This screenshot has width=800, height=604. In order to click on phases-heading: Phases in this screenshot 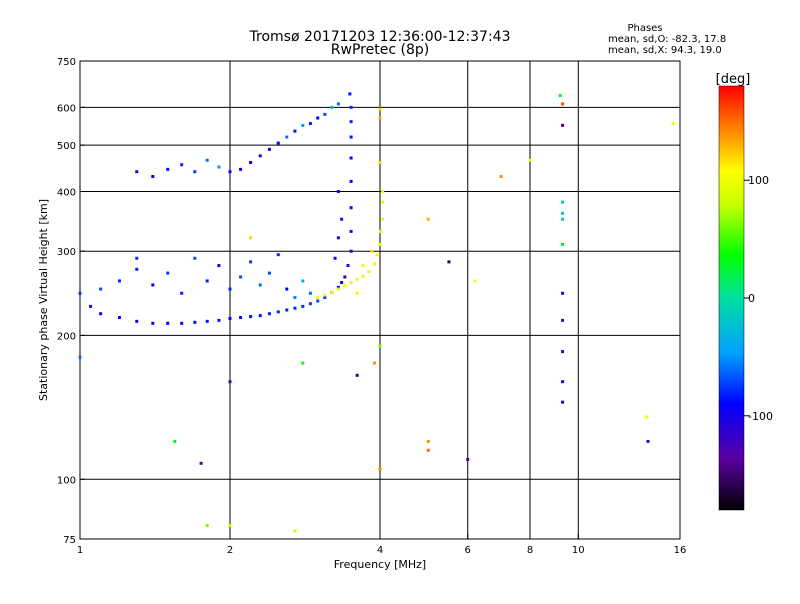, I will do `click(644, 28)`.